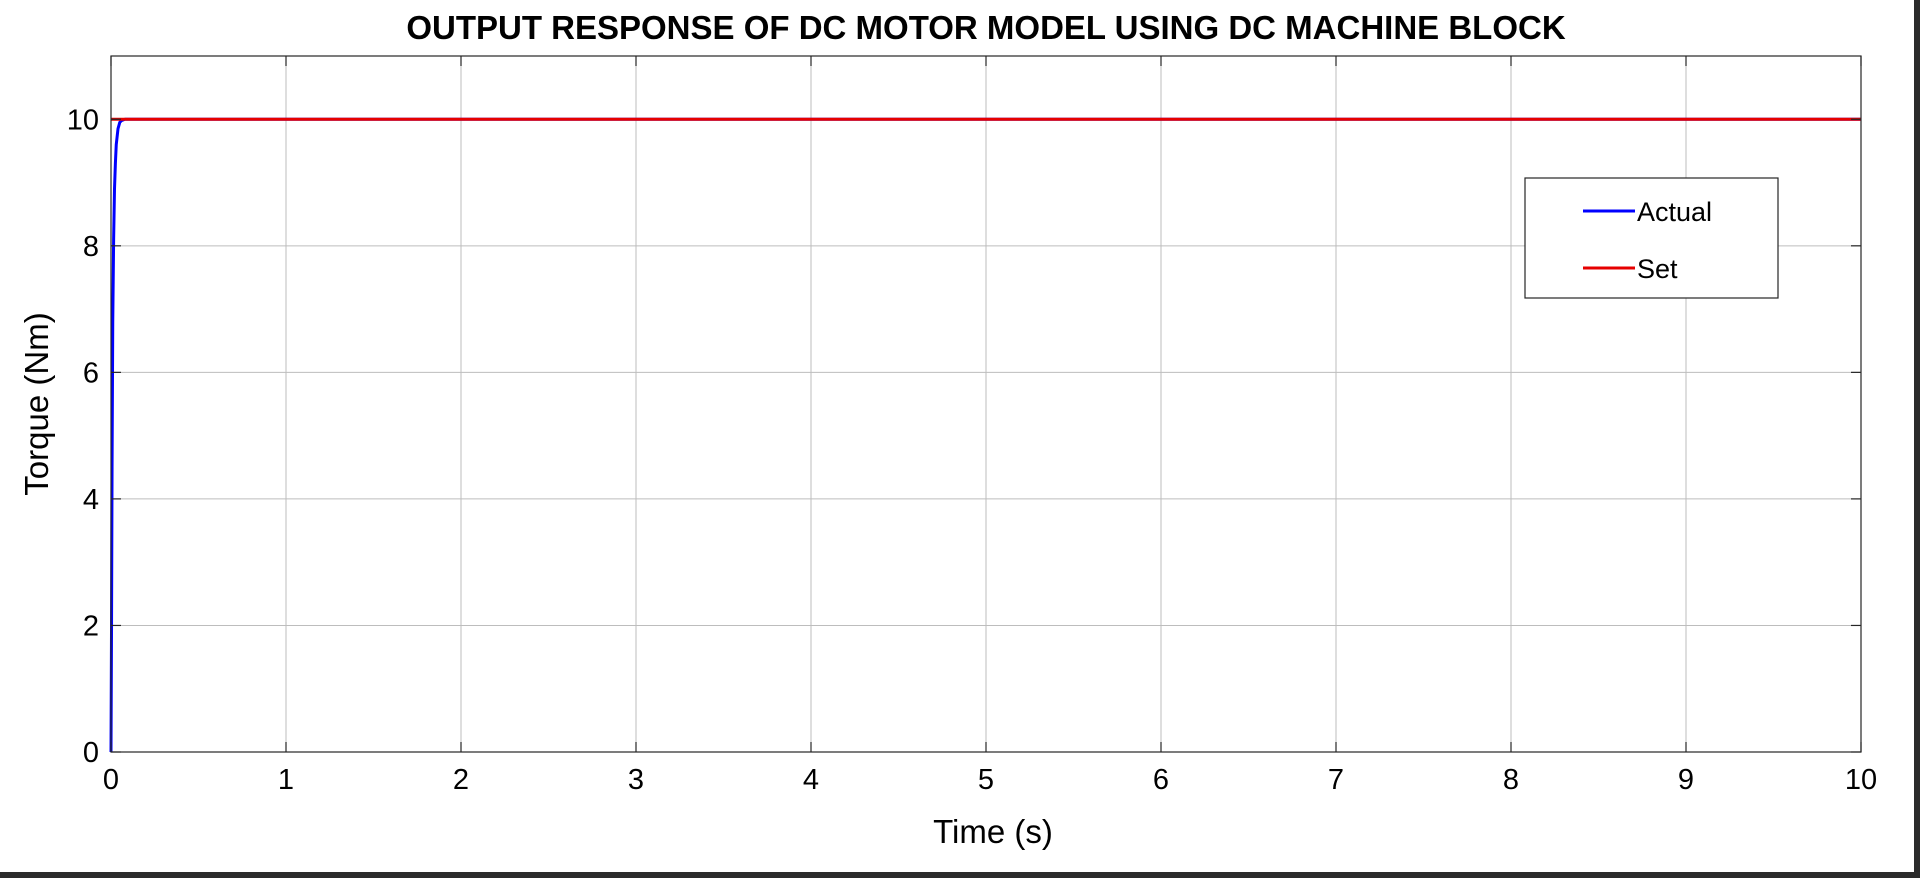 This screenshot has height=878, width=1920. What do you see at coordinates (1674, 212) in the screenshot?
I see `legend-label-actual: Actual` at bounding box center [1674, 212].